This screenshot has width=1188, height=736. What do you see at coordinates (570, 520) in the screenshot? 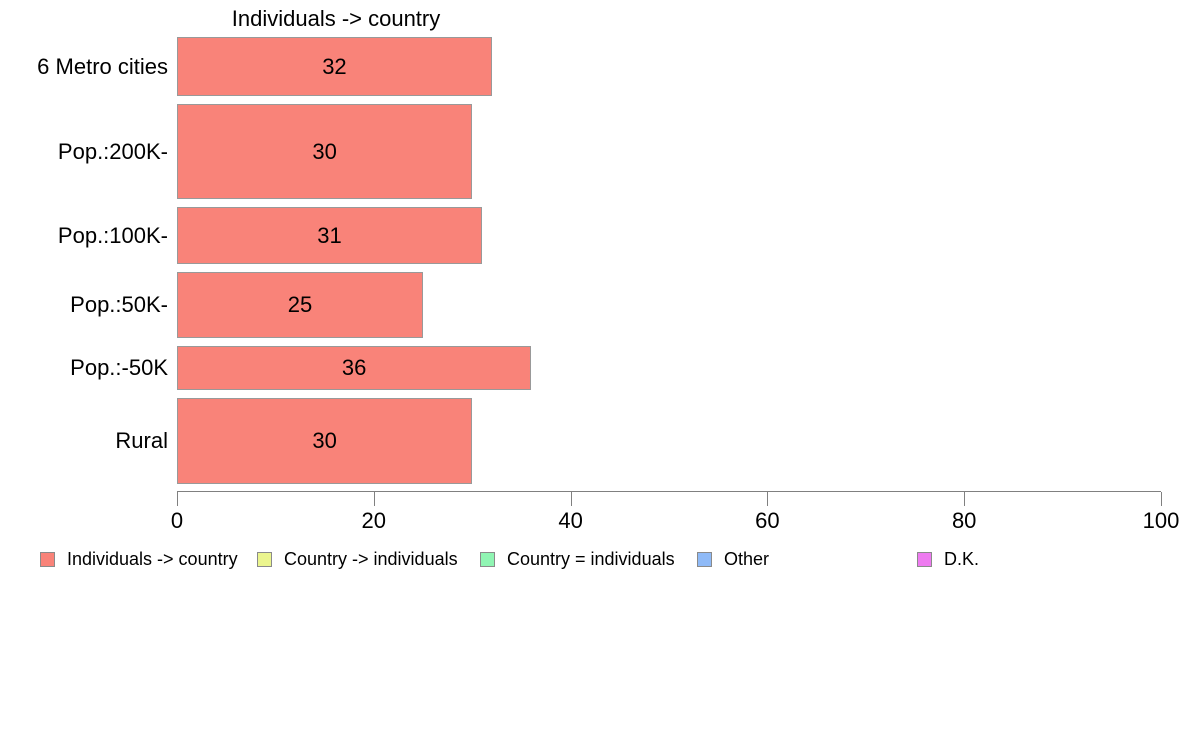
I see `x-tick-label: 40` at bounding box center [570, 520].